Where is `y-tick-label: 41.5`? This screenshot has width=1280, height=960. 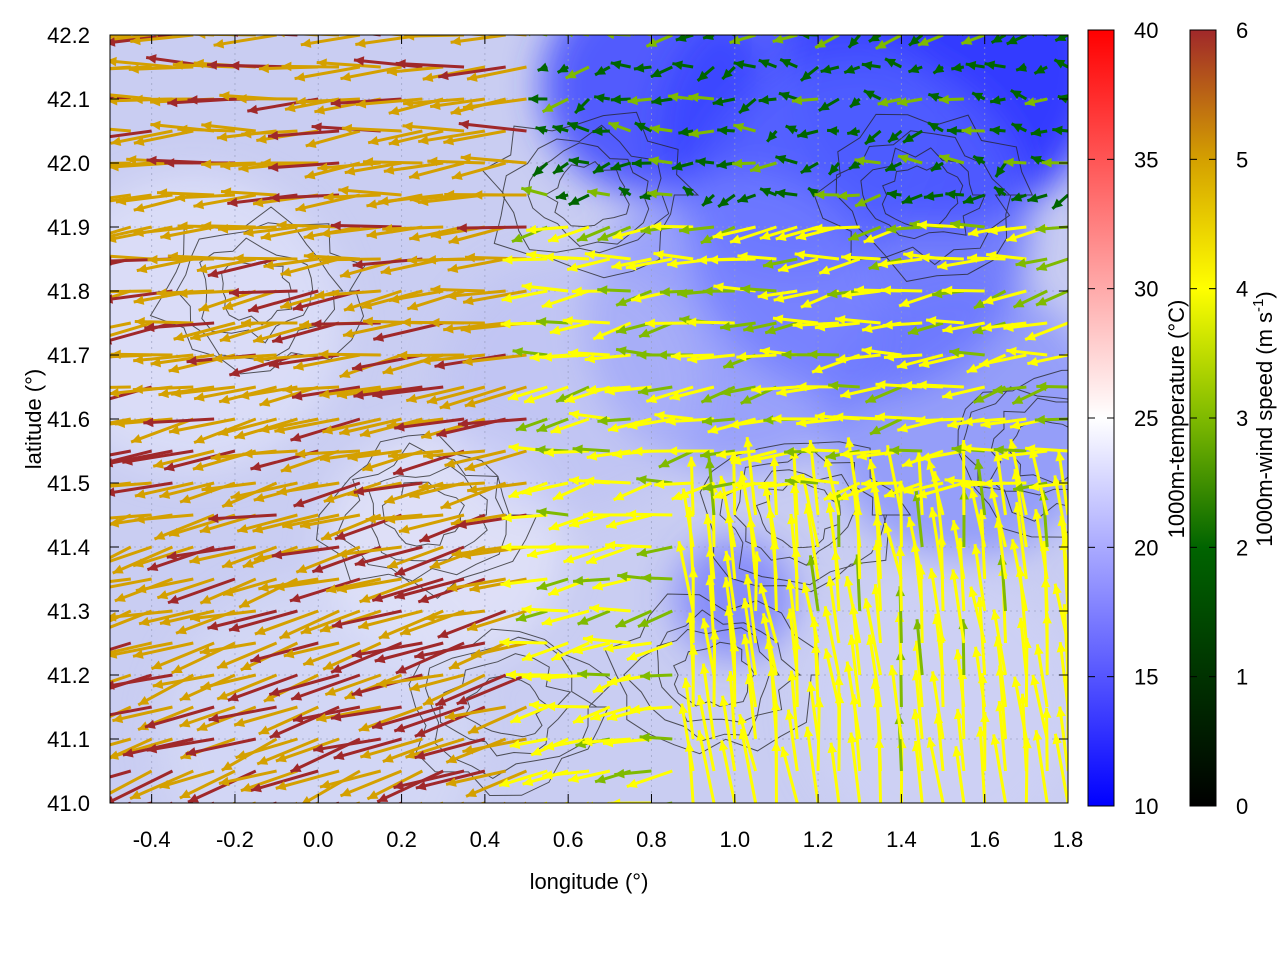
y-tick-label: 41.5 is located at coordinates (68, 483).